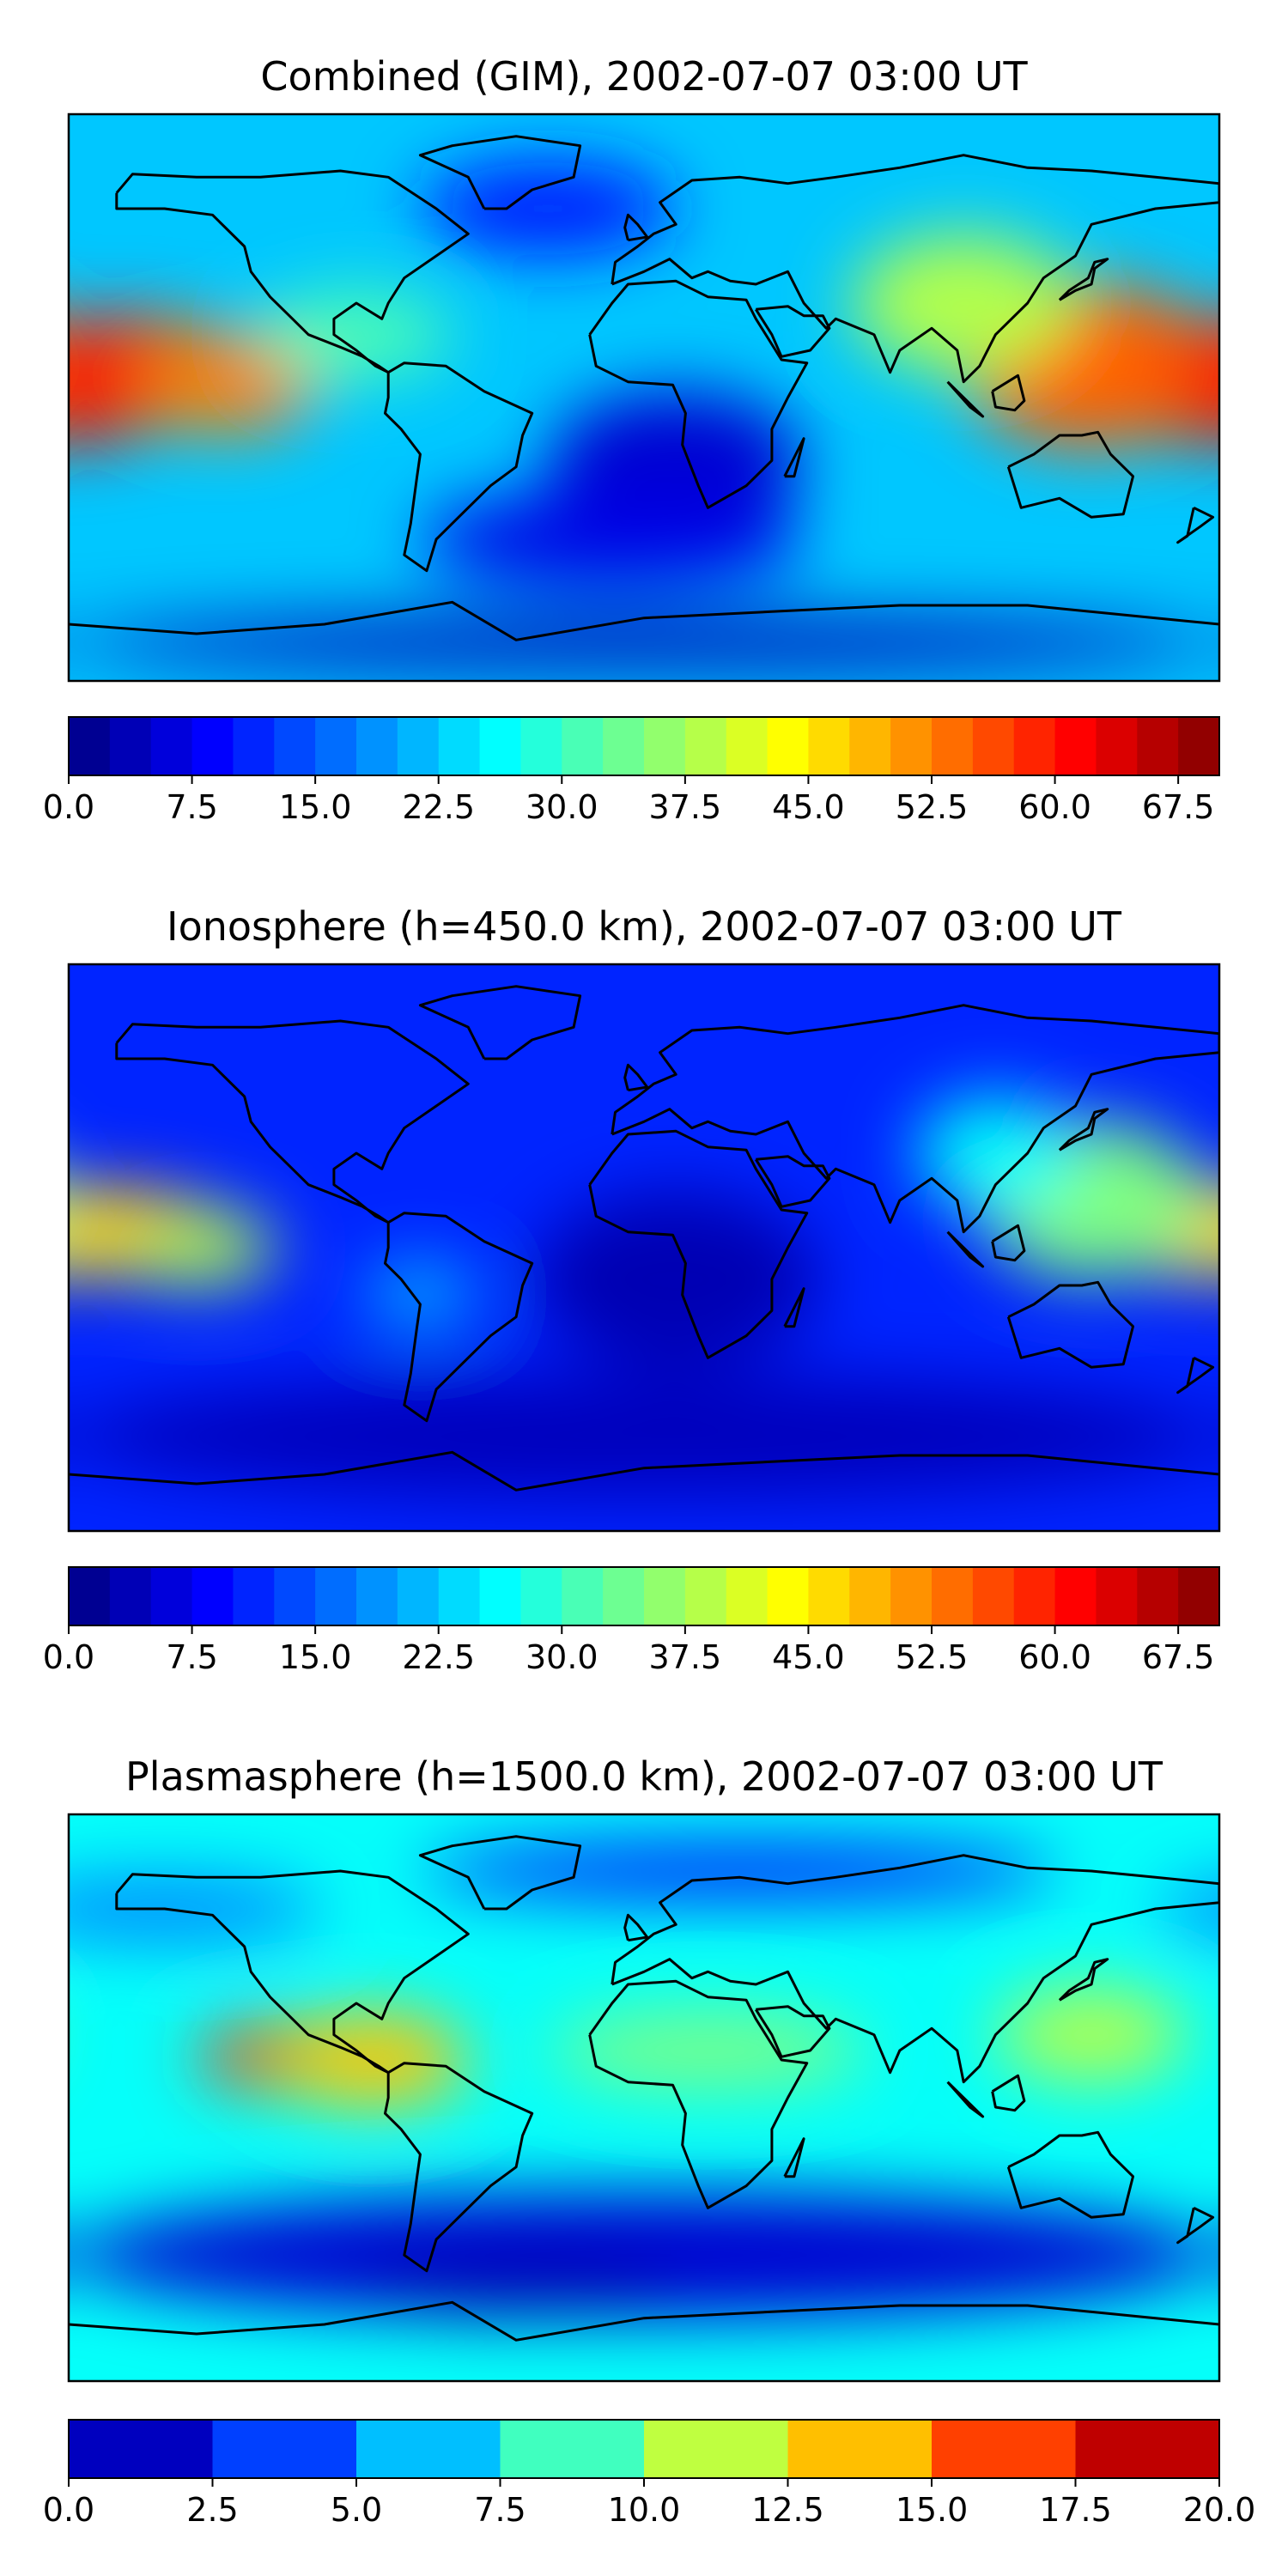 Image resolution: width=1288 pixels, height=2576 pixels. What do you see at coordinates (1075, 2510) in the screenshot?
I see `colorbar-tick-label: 17.5` at bounding box center [1075, 2510].